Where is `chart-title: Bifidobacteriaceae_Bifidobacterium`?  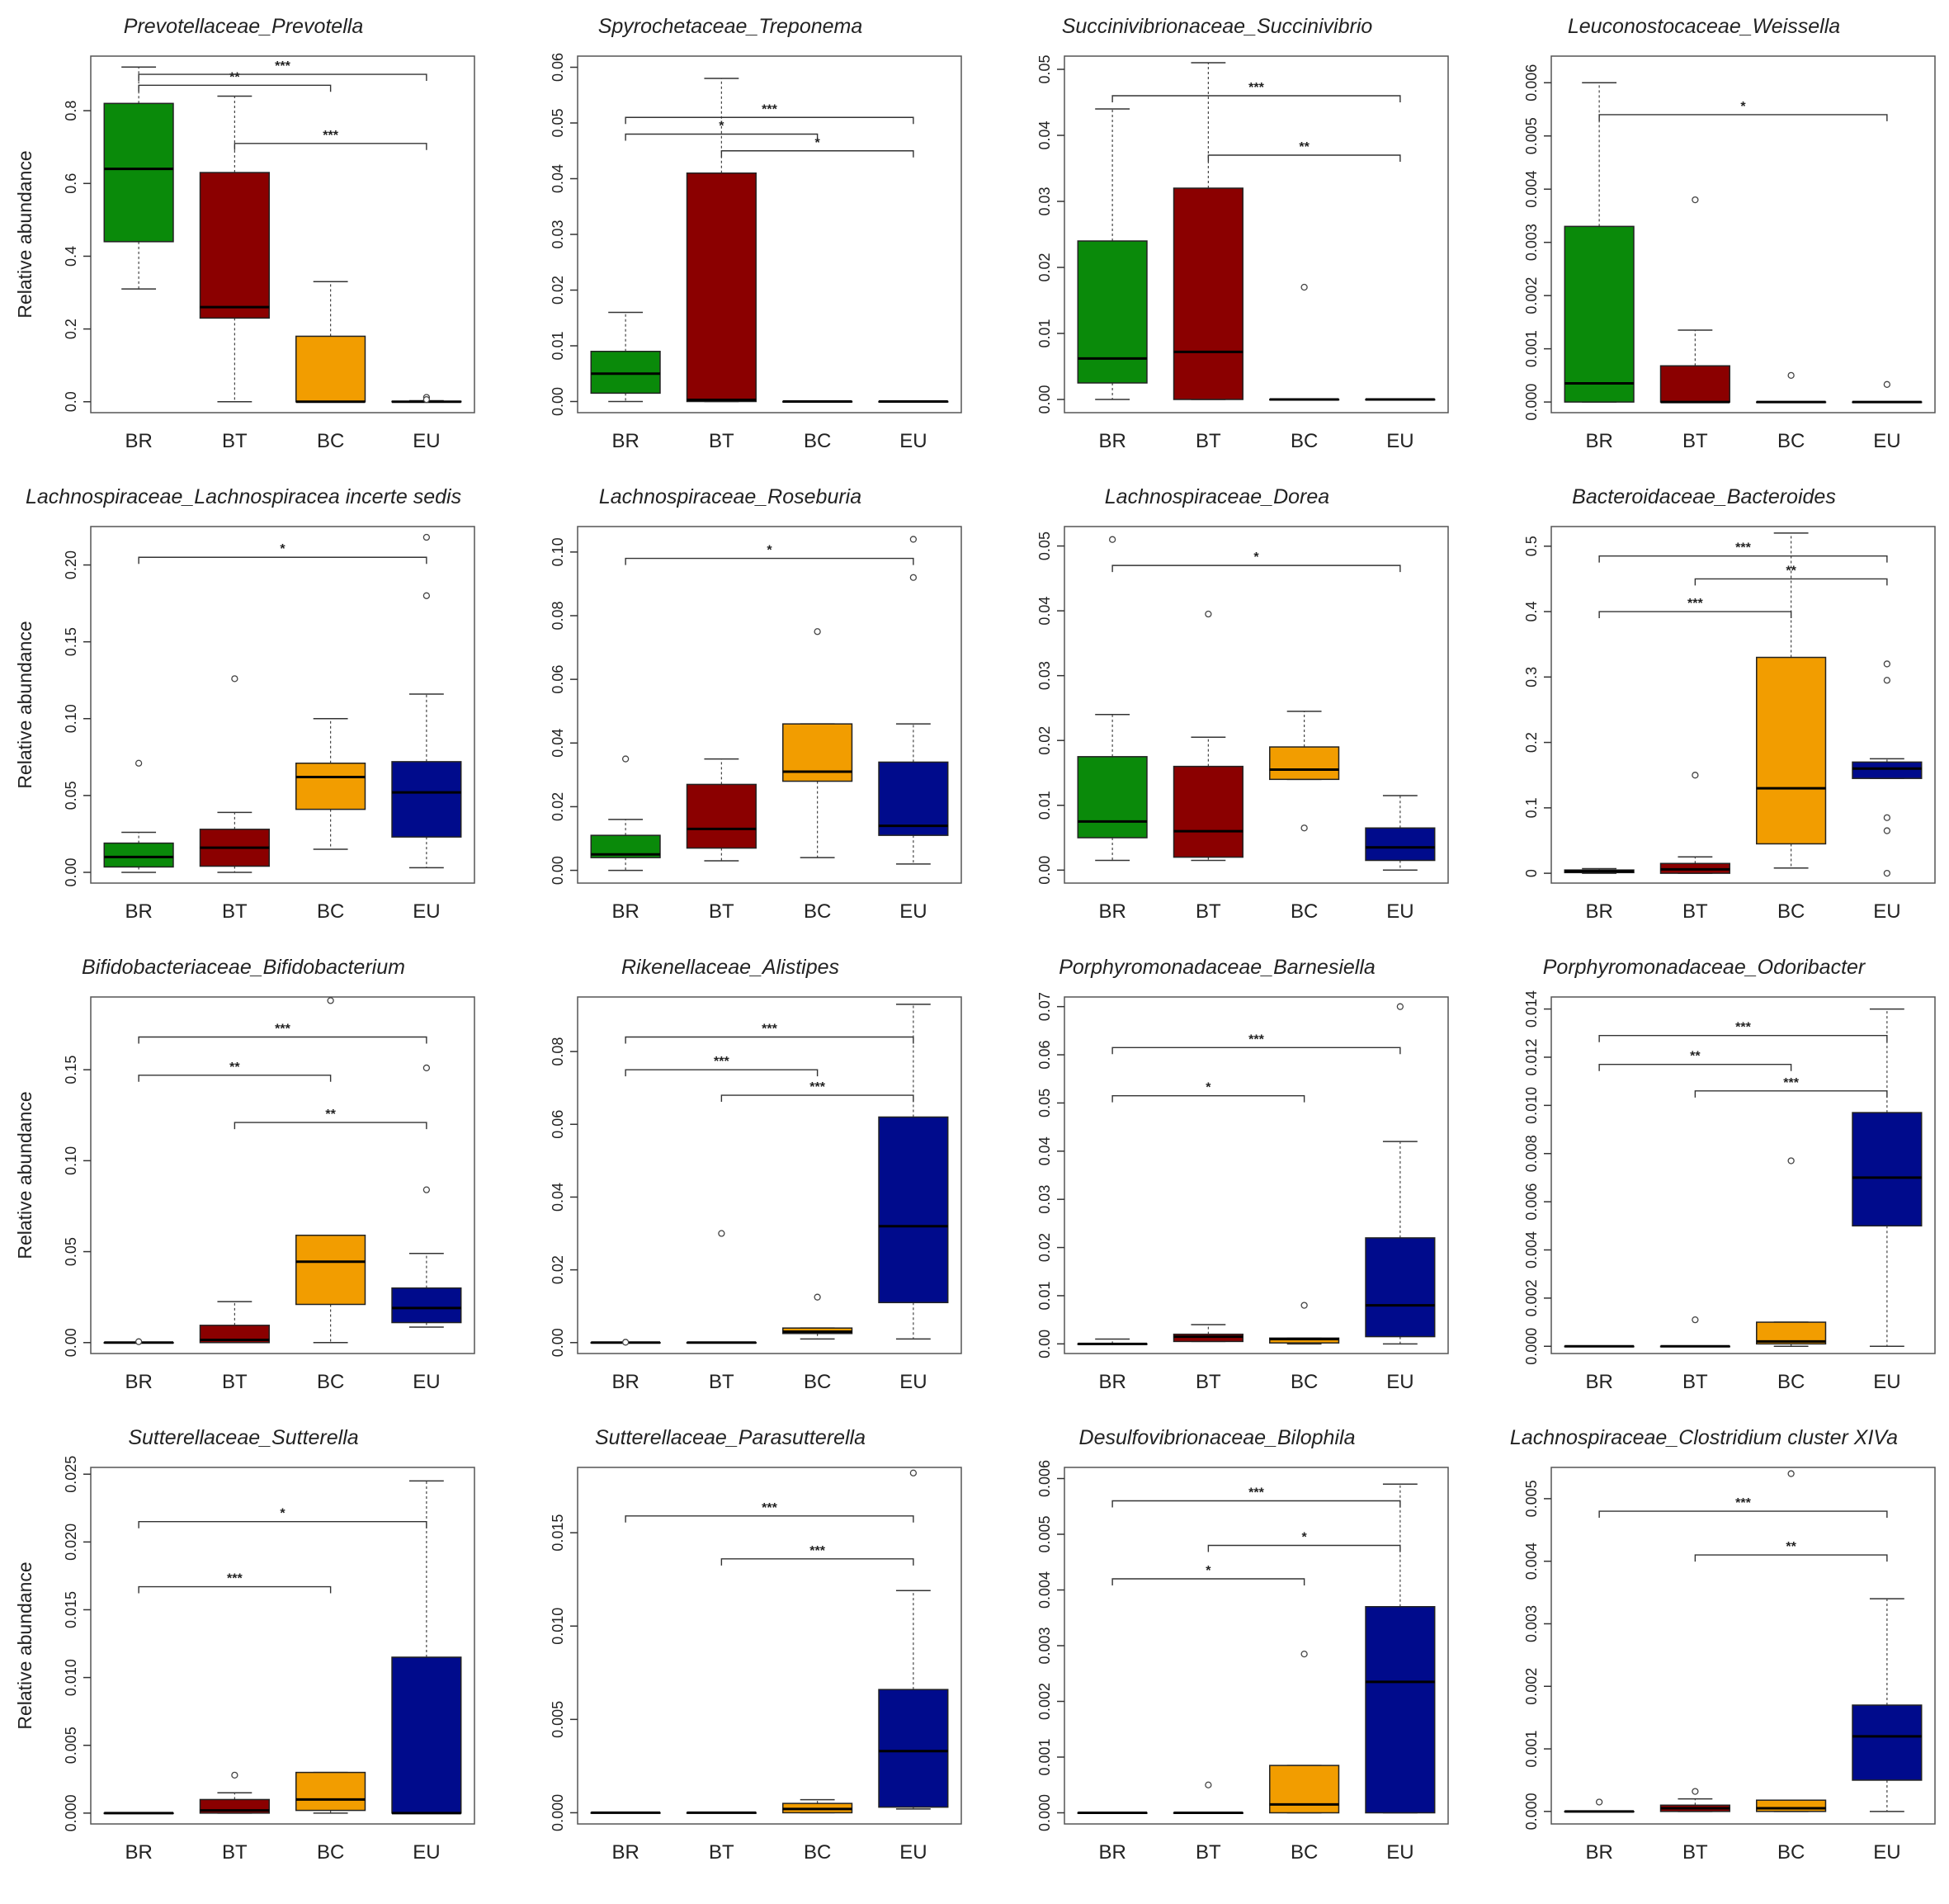
chart-title: Bifidobacteriaceae_Bifidobacterium is located at coordinates (243, 967).